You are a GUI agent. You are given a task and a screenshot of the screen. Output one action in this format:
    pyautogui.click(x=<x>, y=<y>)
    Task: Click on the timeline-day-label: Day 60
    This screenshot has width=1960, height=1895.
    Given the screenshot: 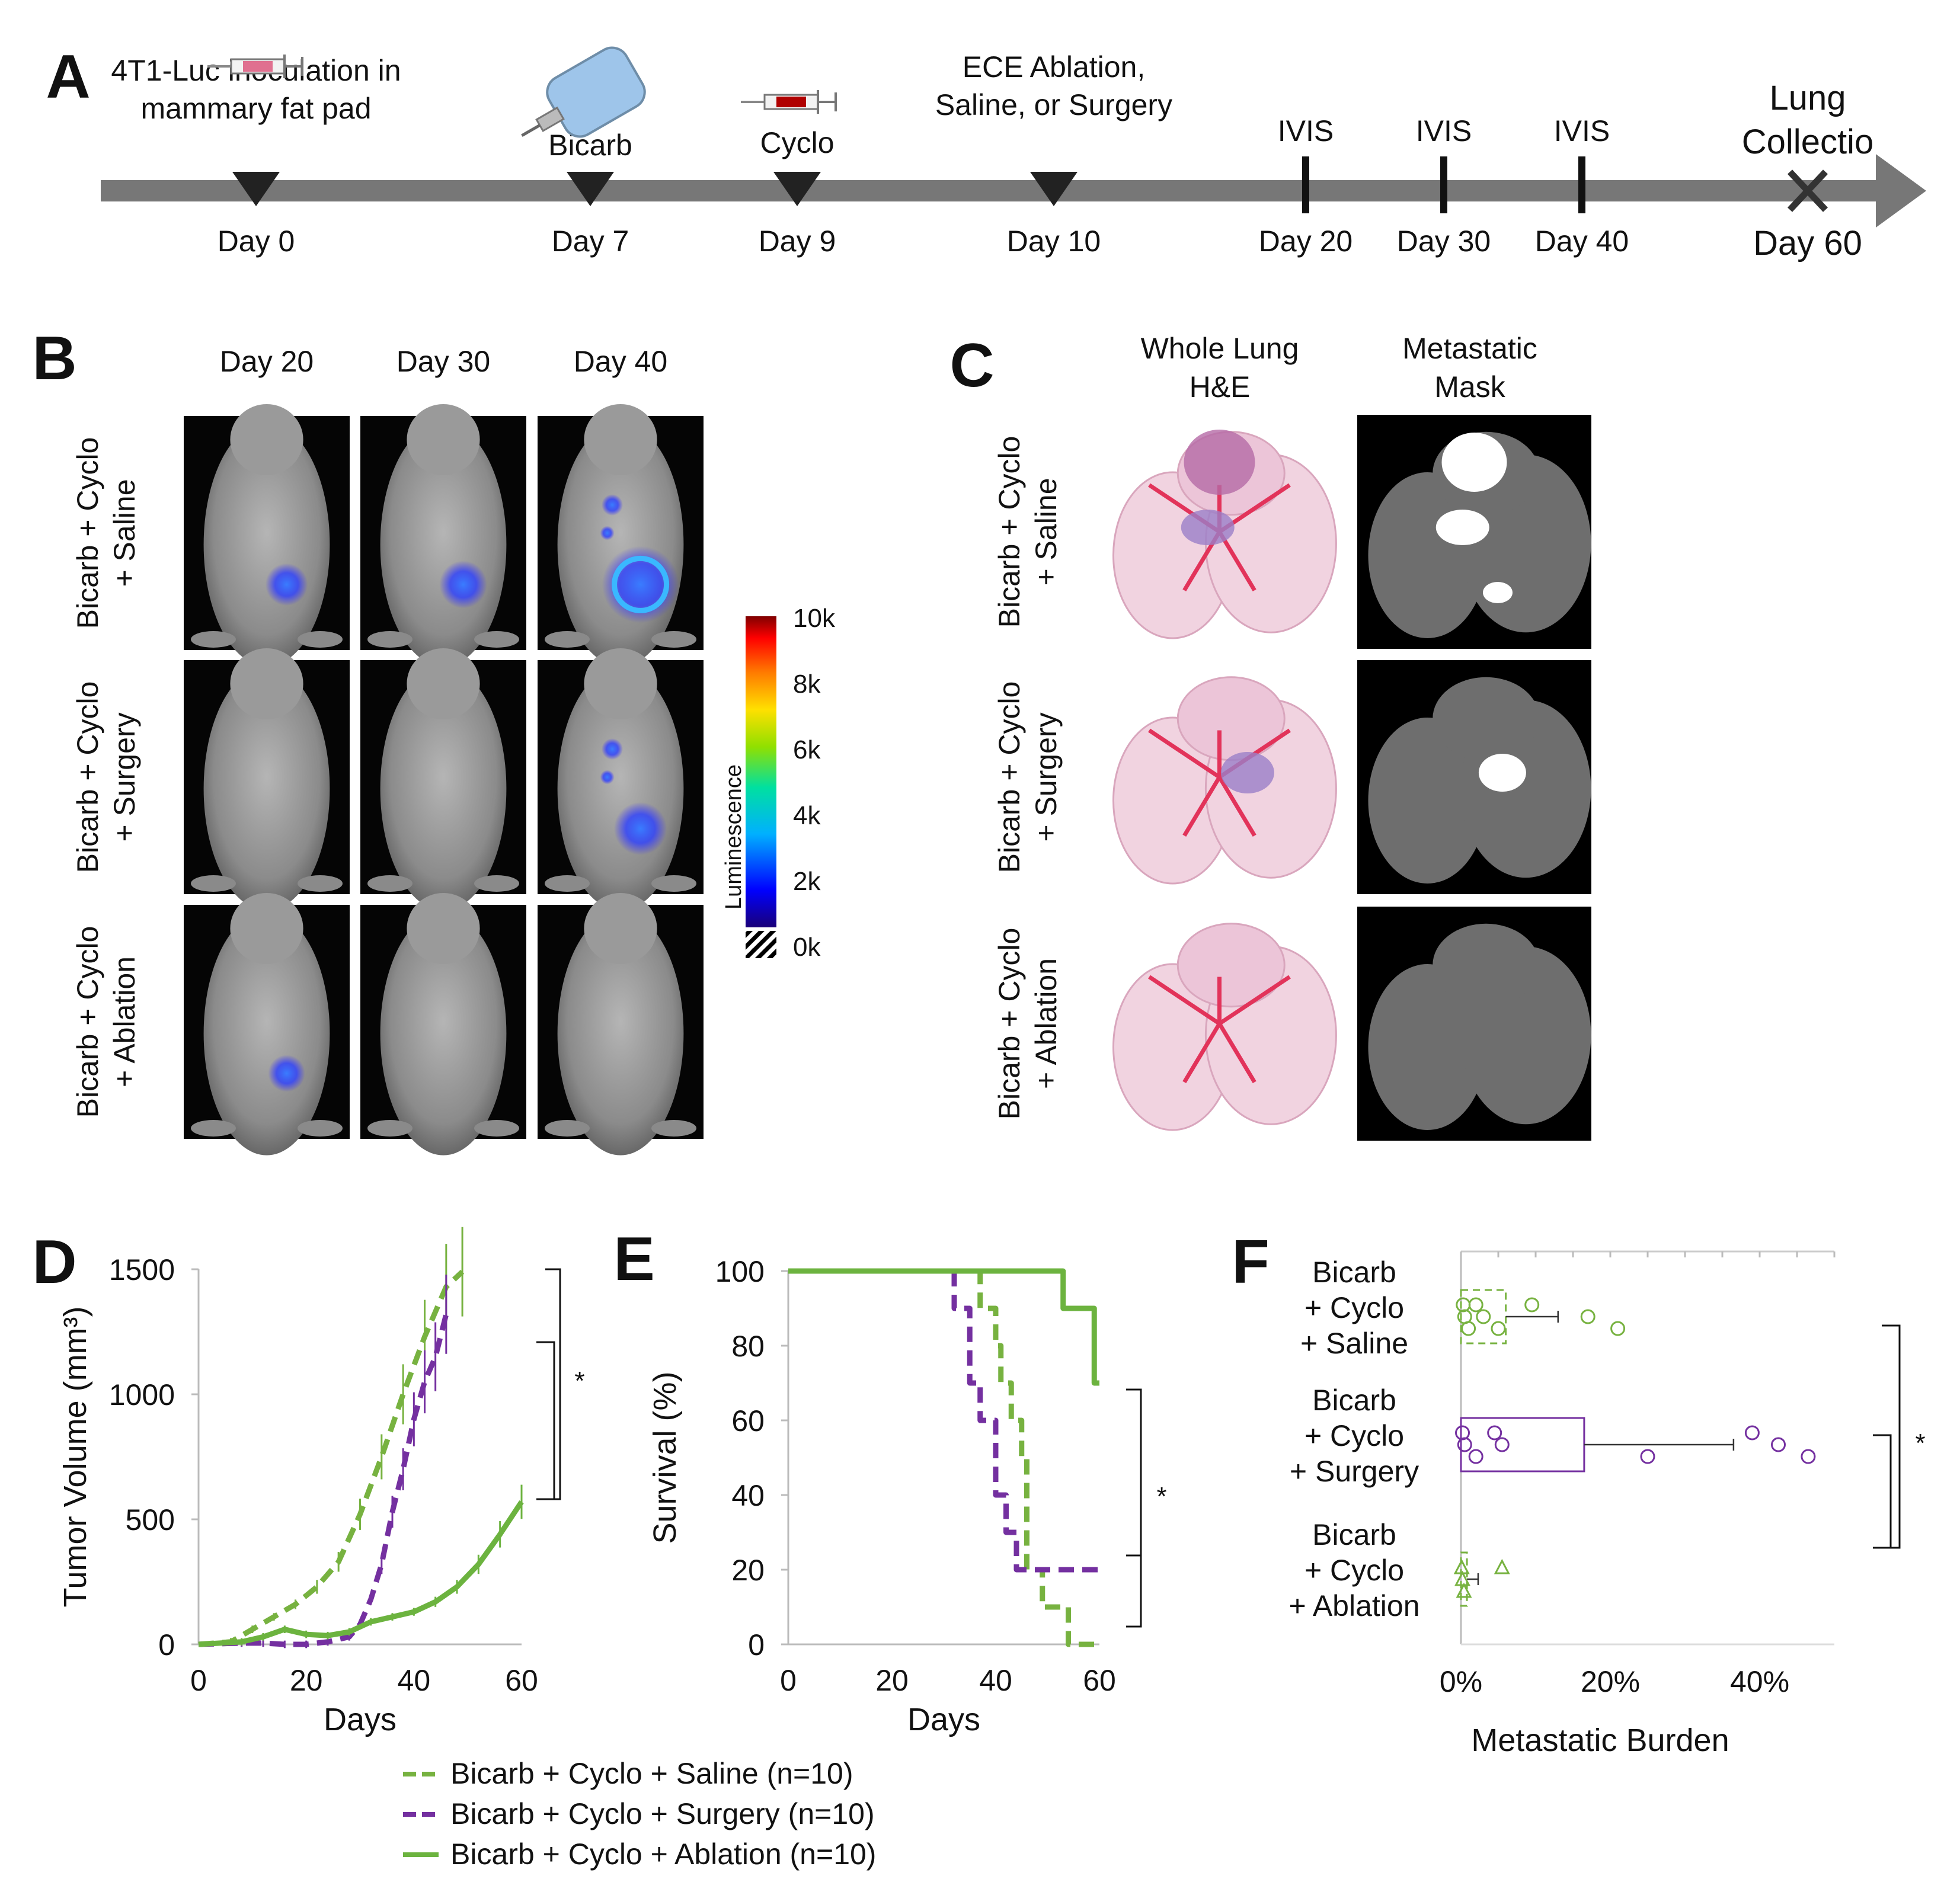 What is the action you would take?
    pyautogui.click(x=1807, y=244)
    